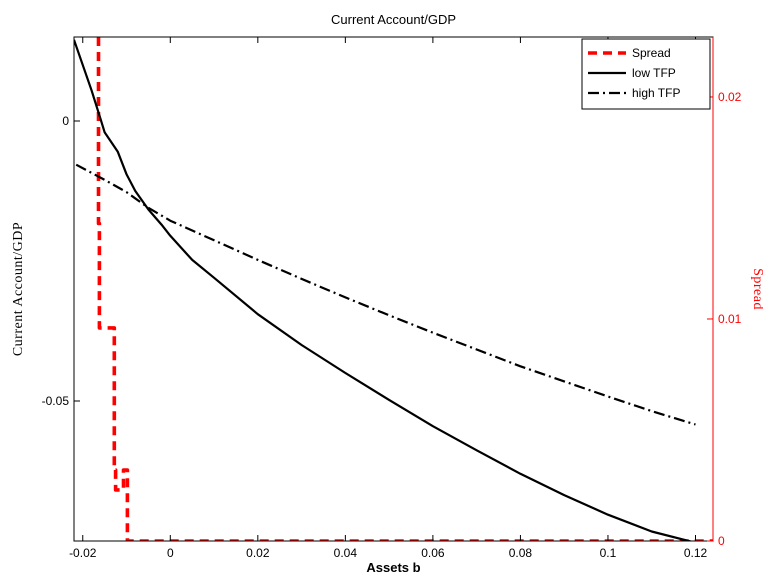 This screenshot has width=763, height=577. I want to click on legend-label: low TFP, so click(654, 73).